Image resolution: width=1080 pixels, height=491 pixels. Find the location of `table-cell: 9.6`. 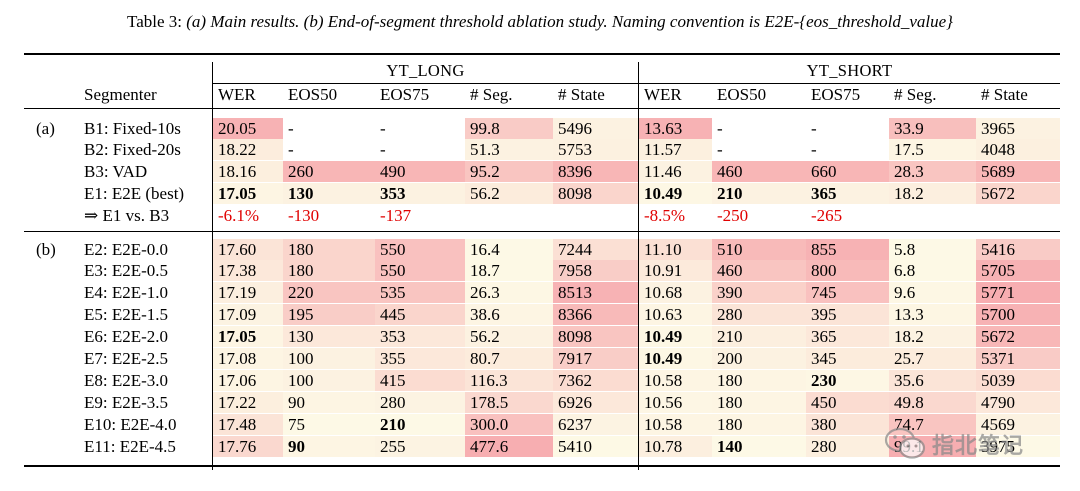

table-cell: 9.6 is located at coordinates (932, 292).